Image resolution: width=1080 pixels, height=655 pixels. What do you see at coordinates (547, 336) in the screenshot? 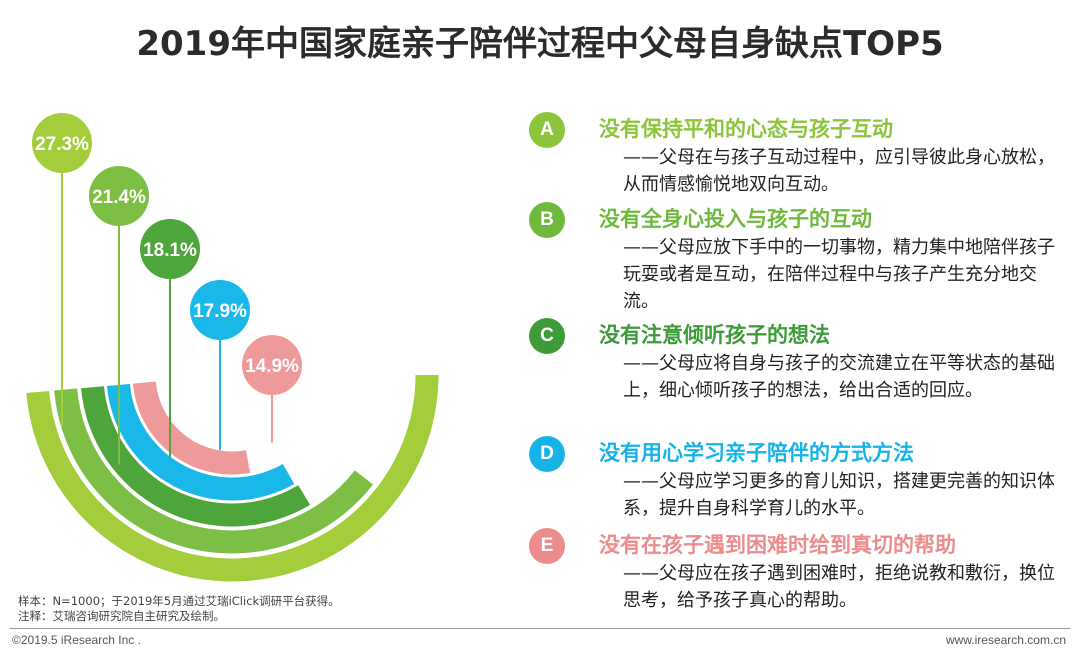
I see `badge-c: C` at bounding box center [547, 336].